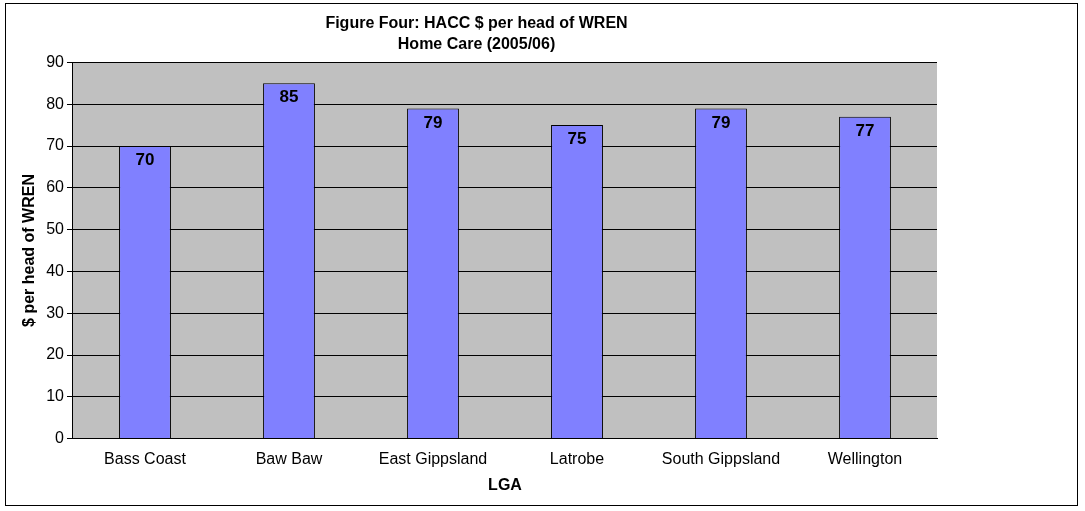  I want to click on y-tick-label: 10, so click(55, 396).